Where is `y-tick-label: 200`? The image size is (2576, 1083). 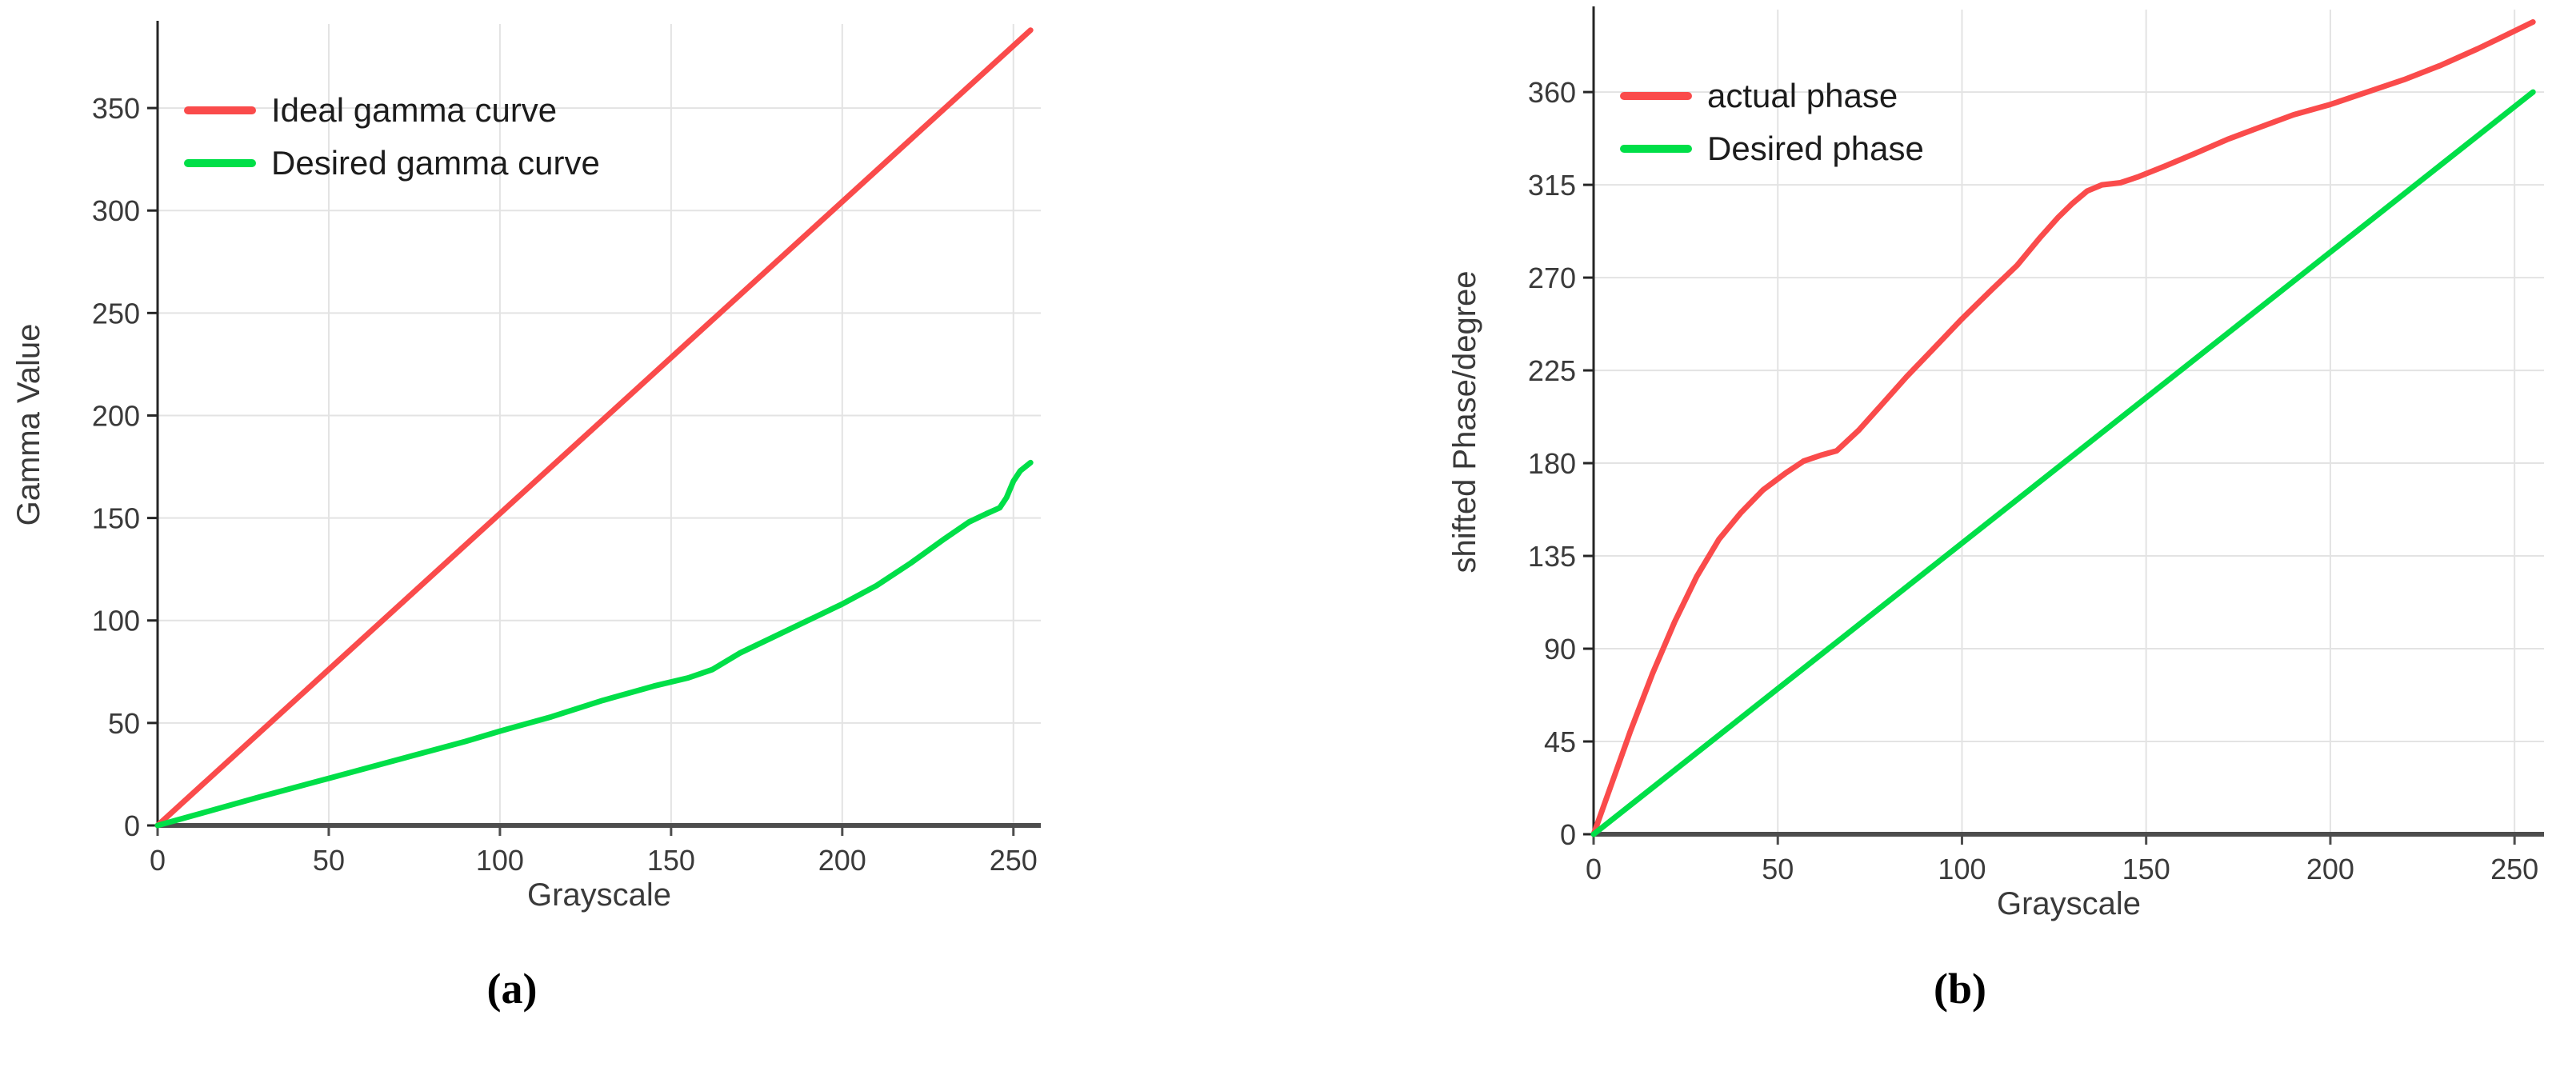 y-tick-label: 200 is located at coordinates (116, 415).